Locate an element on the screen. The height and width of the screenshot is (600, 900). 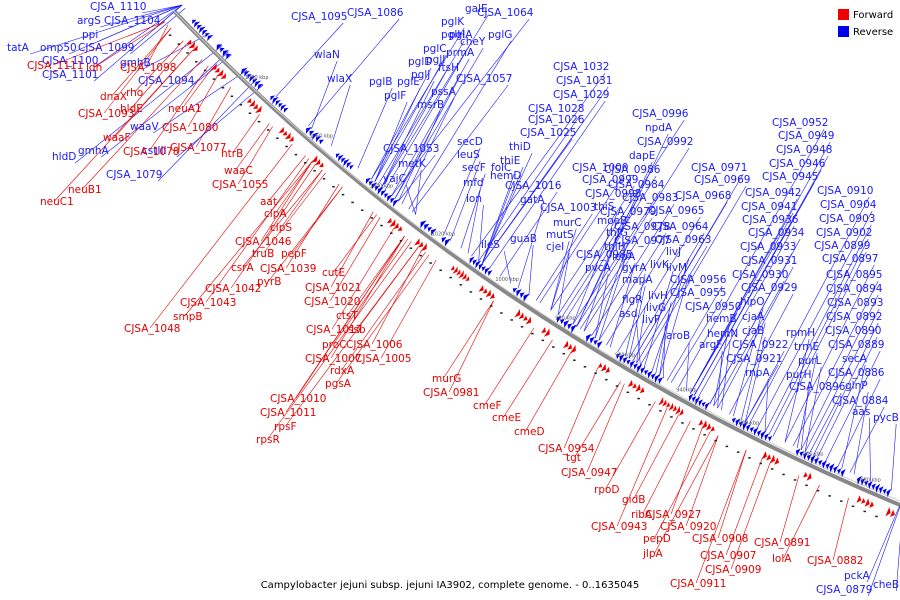
forward-gene-label: murG is located at coordinates (446, 379).